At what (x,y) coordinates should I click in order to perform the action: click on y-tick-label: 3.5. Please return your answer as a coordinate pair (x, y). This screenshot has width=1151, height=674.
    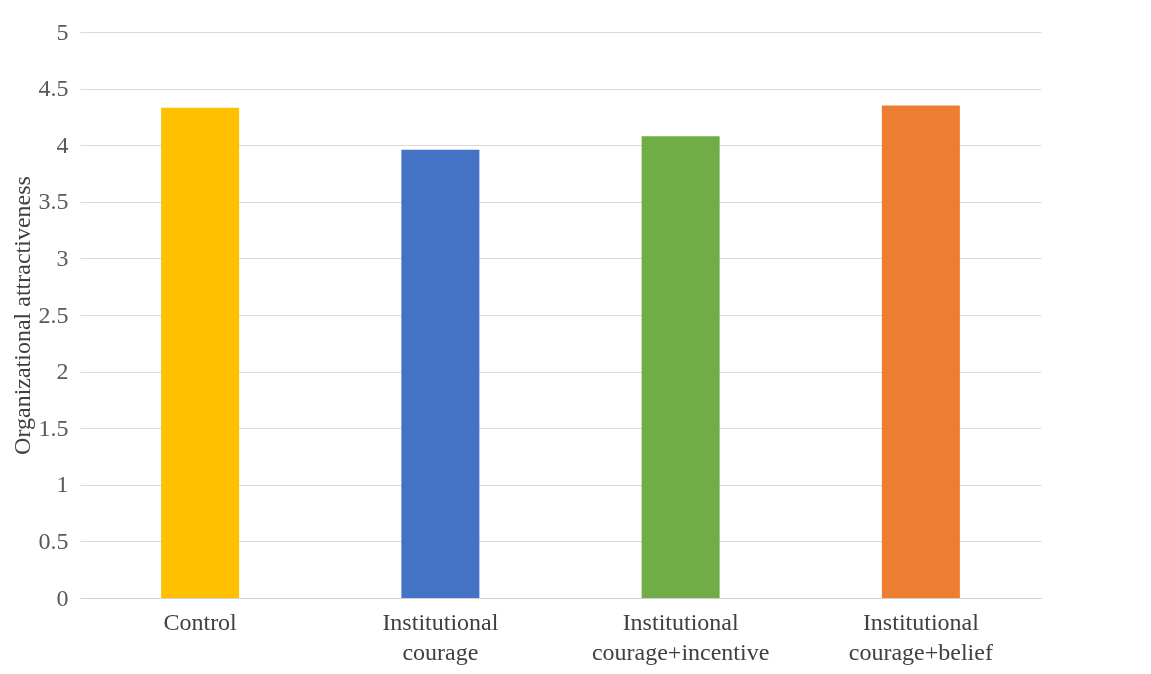
    Looking at the image, I should click on (53, 201).